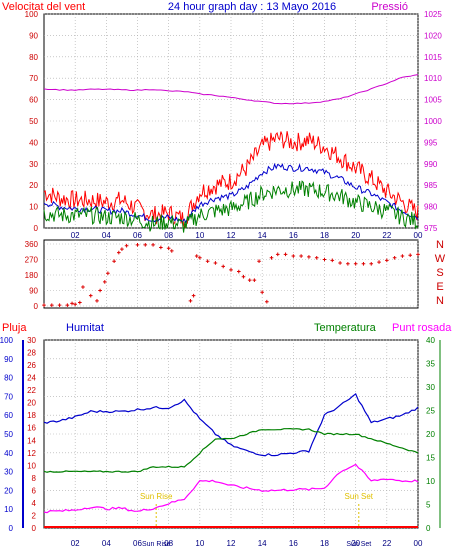 This screenshot has width=462, height=555. Describe the element at coordinates (11, 528) in the screenshot. I see `humidity-y-tick: 0` at that location.